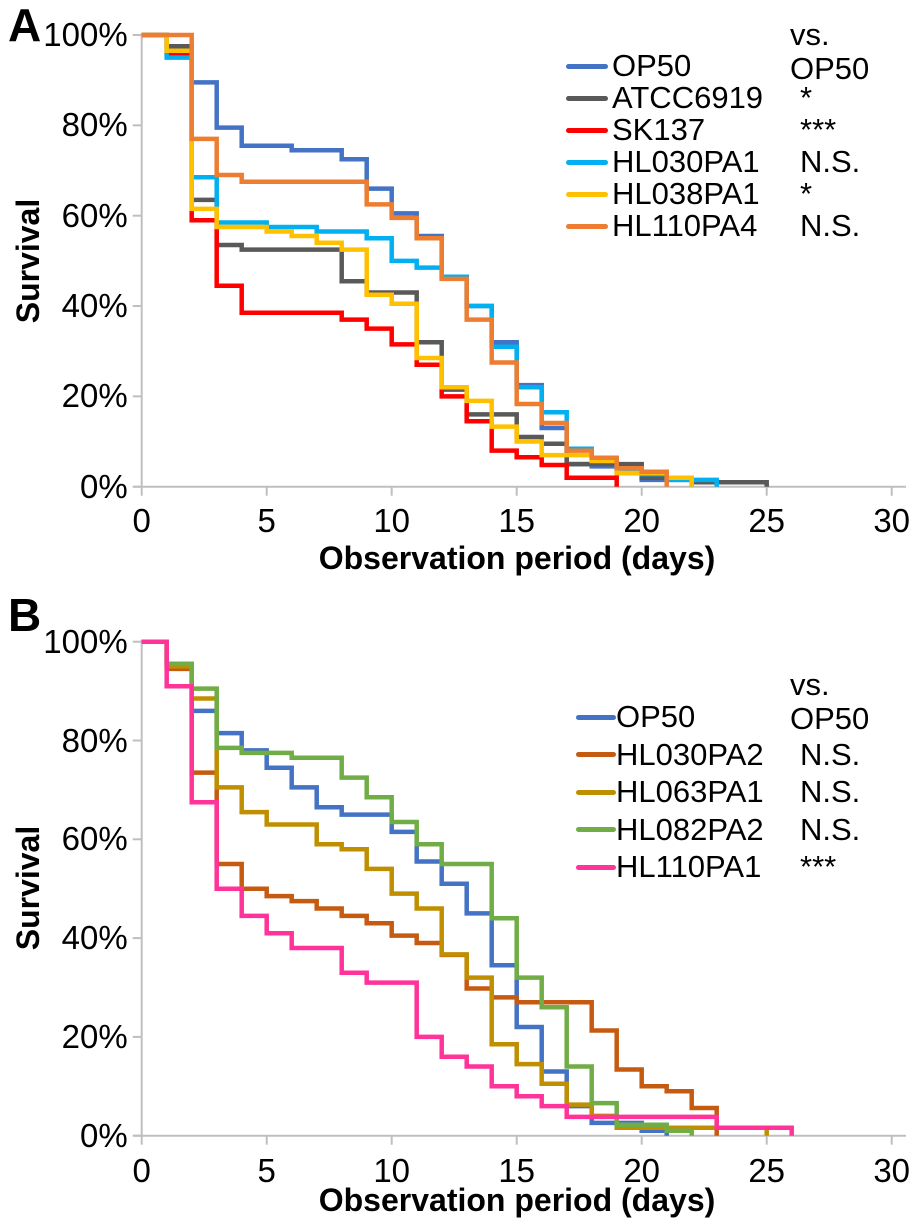  I want to click on legend-label-hl063pa1: HL063PA1, so click(690, 791).